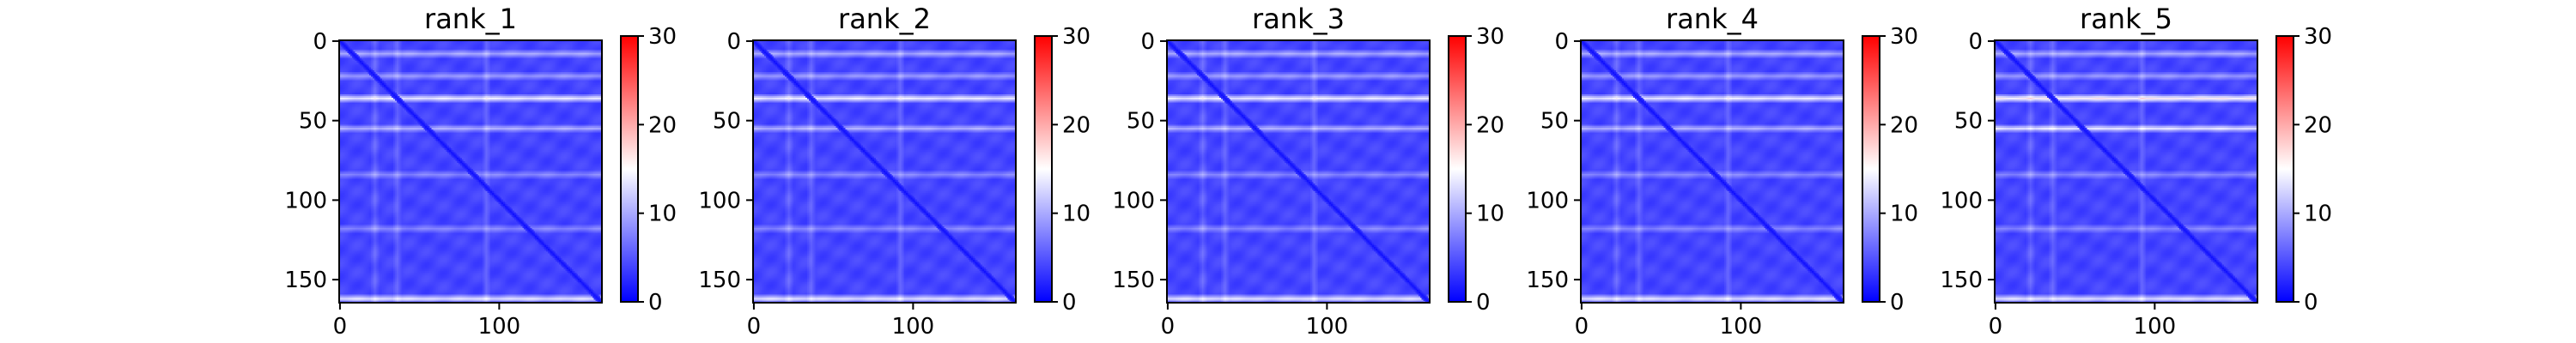 The image size is (2576, 343). What do you see at coordinates (470, 19) in the screenshot?
I see `panel-title: rank_1` at bounding box center [470, 19].